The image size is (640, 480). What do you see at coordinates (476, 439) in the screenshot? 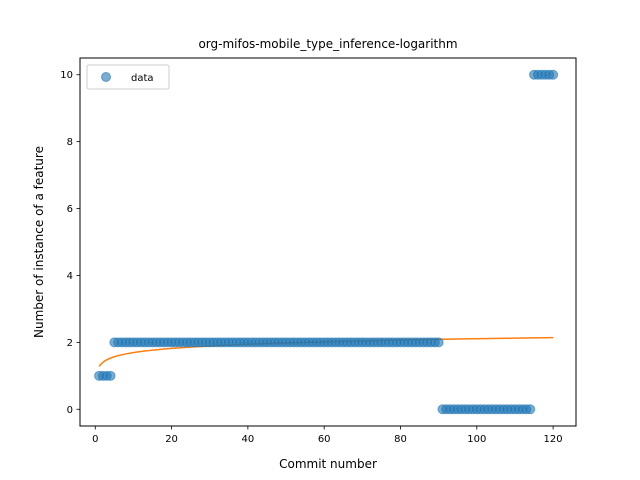
I see `x-tick-label: 100` at bounding box center [476, 439].